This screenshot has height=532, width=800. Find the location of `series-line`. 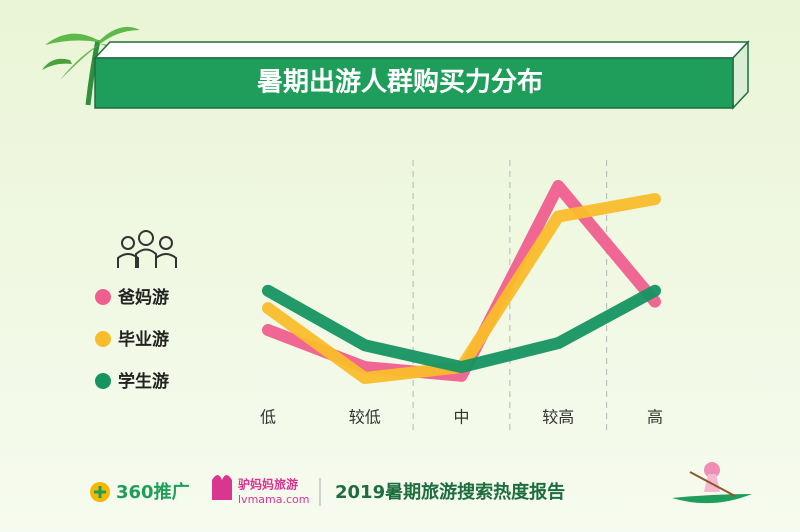

series-line is located at coordinates (461, 329).